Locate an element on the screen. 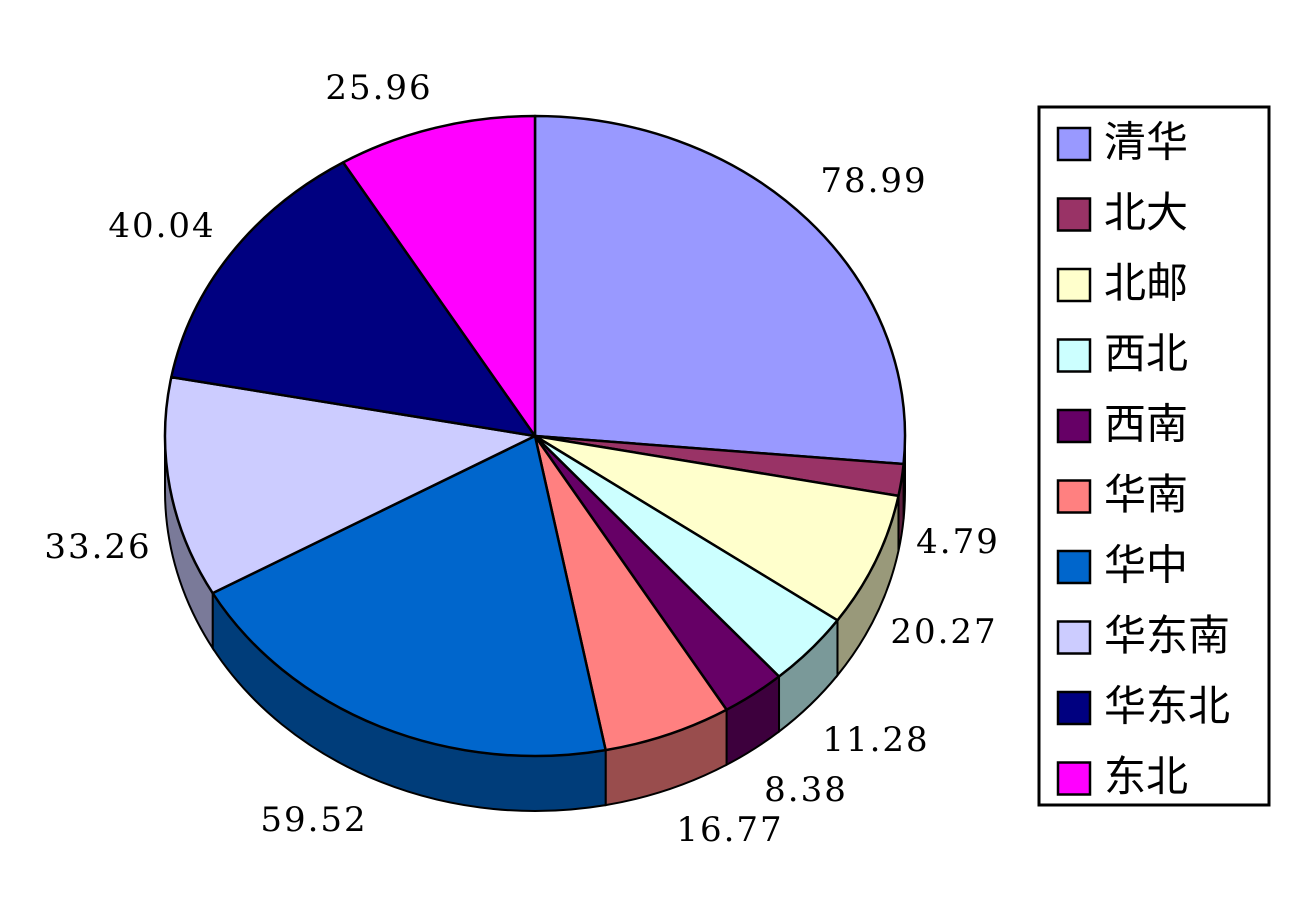 The height and width of the screenshot is (917, 1298). legend-label-2: 北大 is located at coordinates (1146, 212).